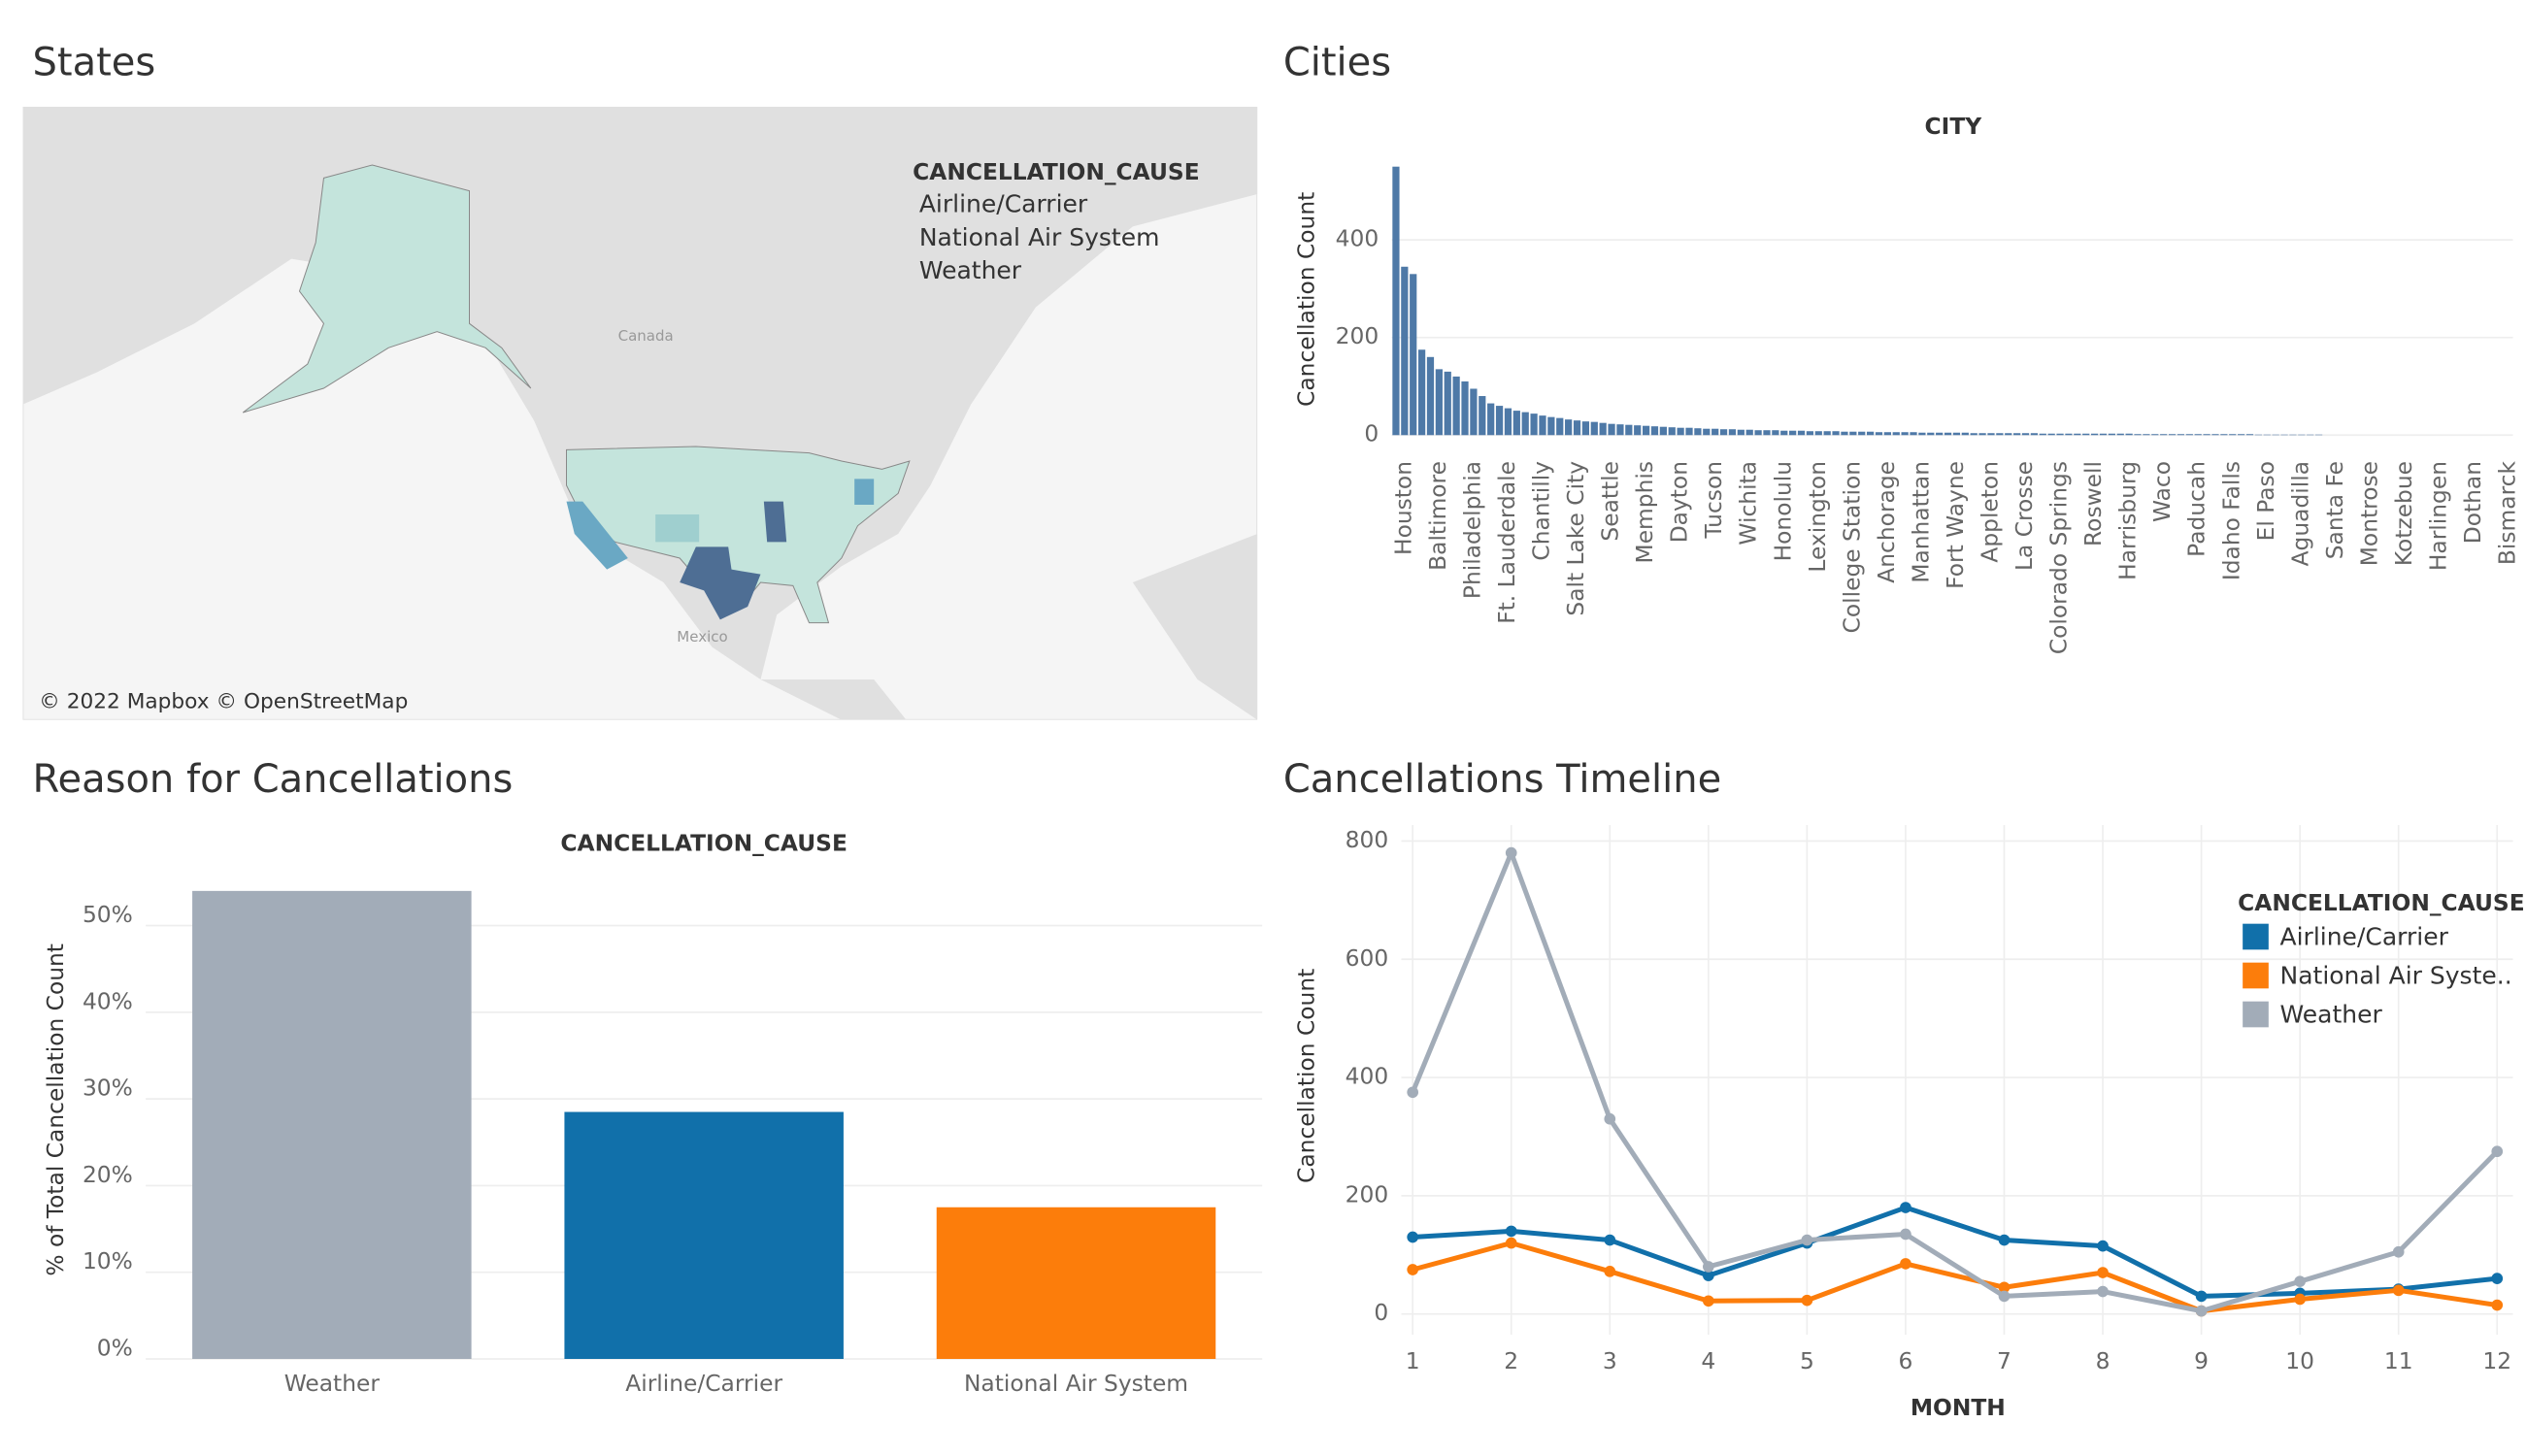 This screenshot has width=2526, height=1456. What do you see at coordinates (2496, 1360) in the screenshot?
I see `x-tick-label: 12` at bounding box center [2496, 1360].